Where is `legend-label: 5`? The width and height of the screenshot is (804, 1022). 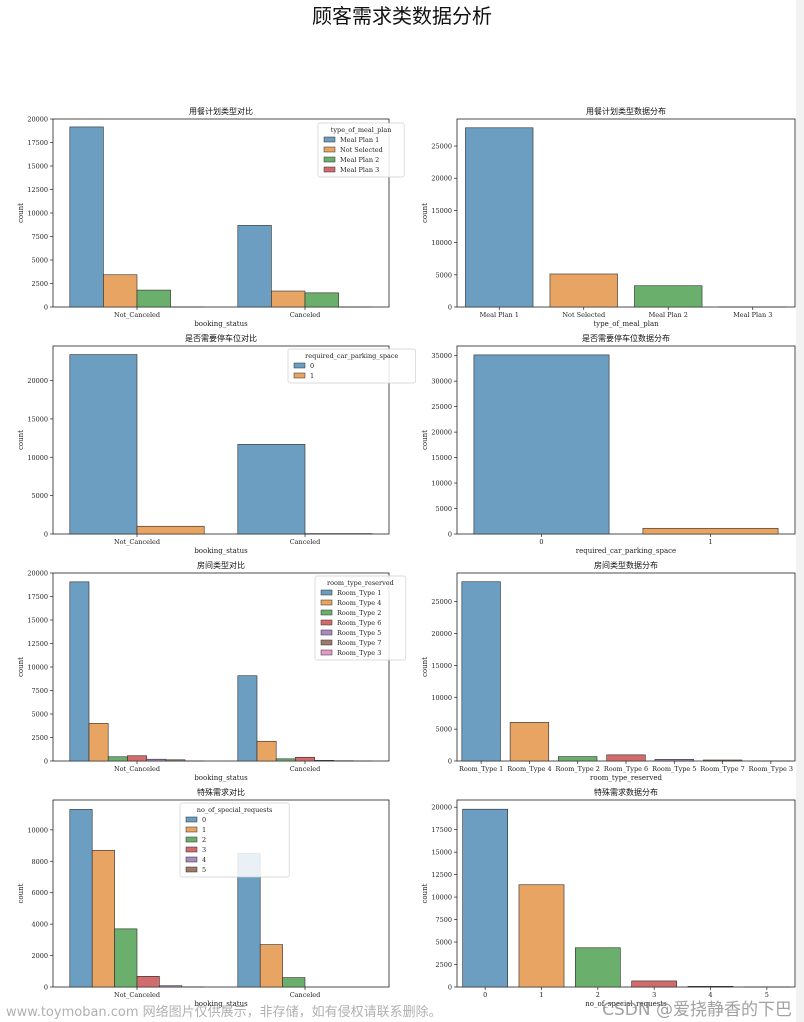
legend-label: 5 is located at coordinates (204, 870).